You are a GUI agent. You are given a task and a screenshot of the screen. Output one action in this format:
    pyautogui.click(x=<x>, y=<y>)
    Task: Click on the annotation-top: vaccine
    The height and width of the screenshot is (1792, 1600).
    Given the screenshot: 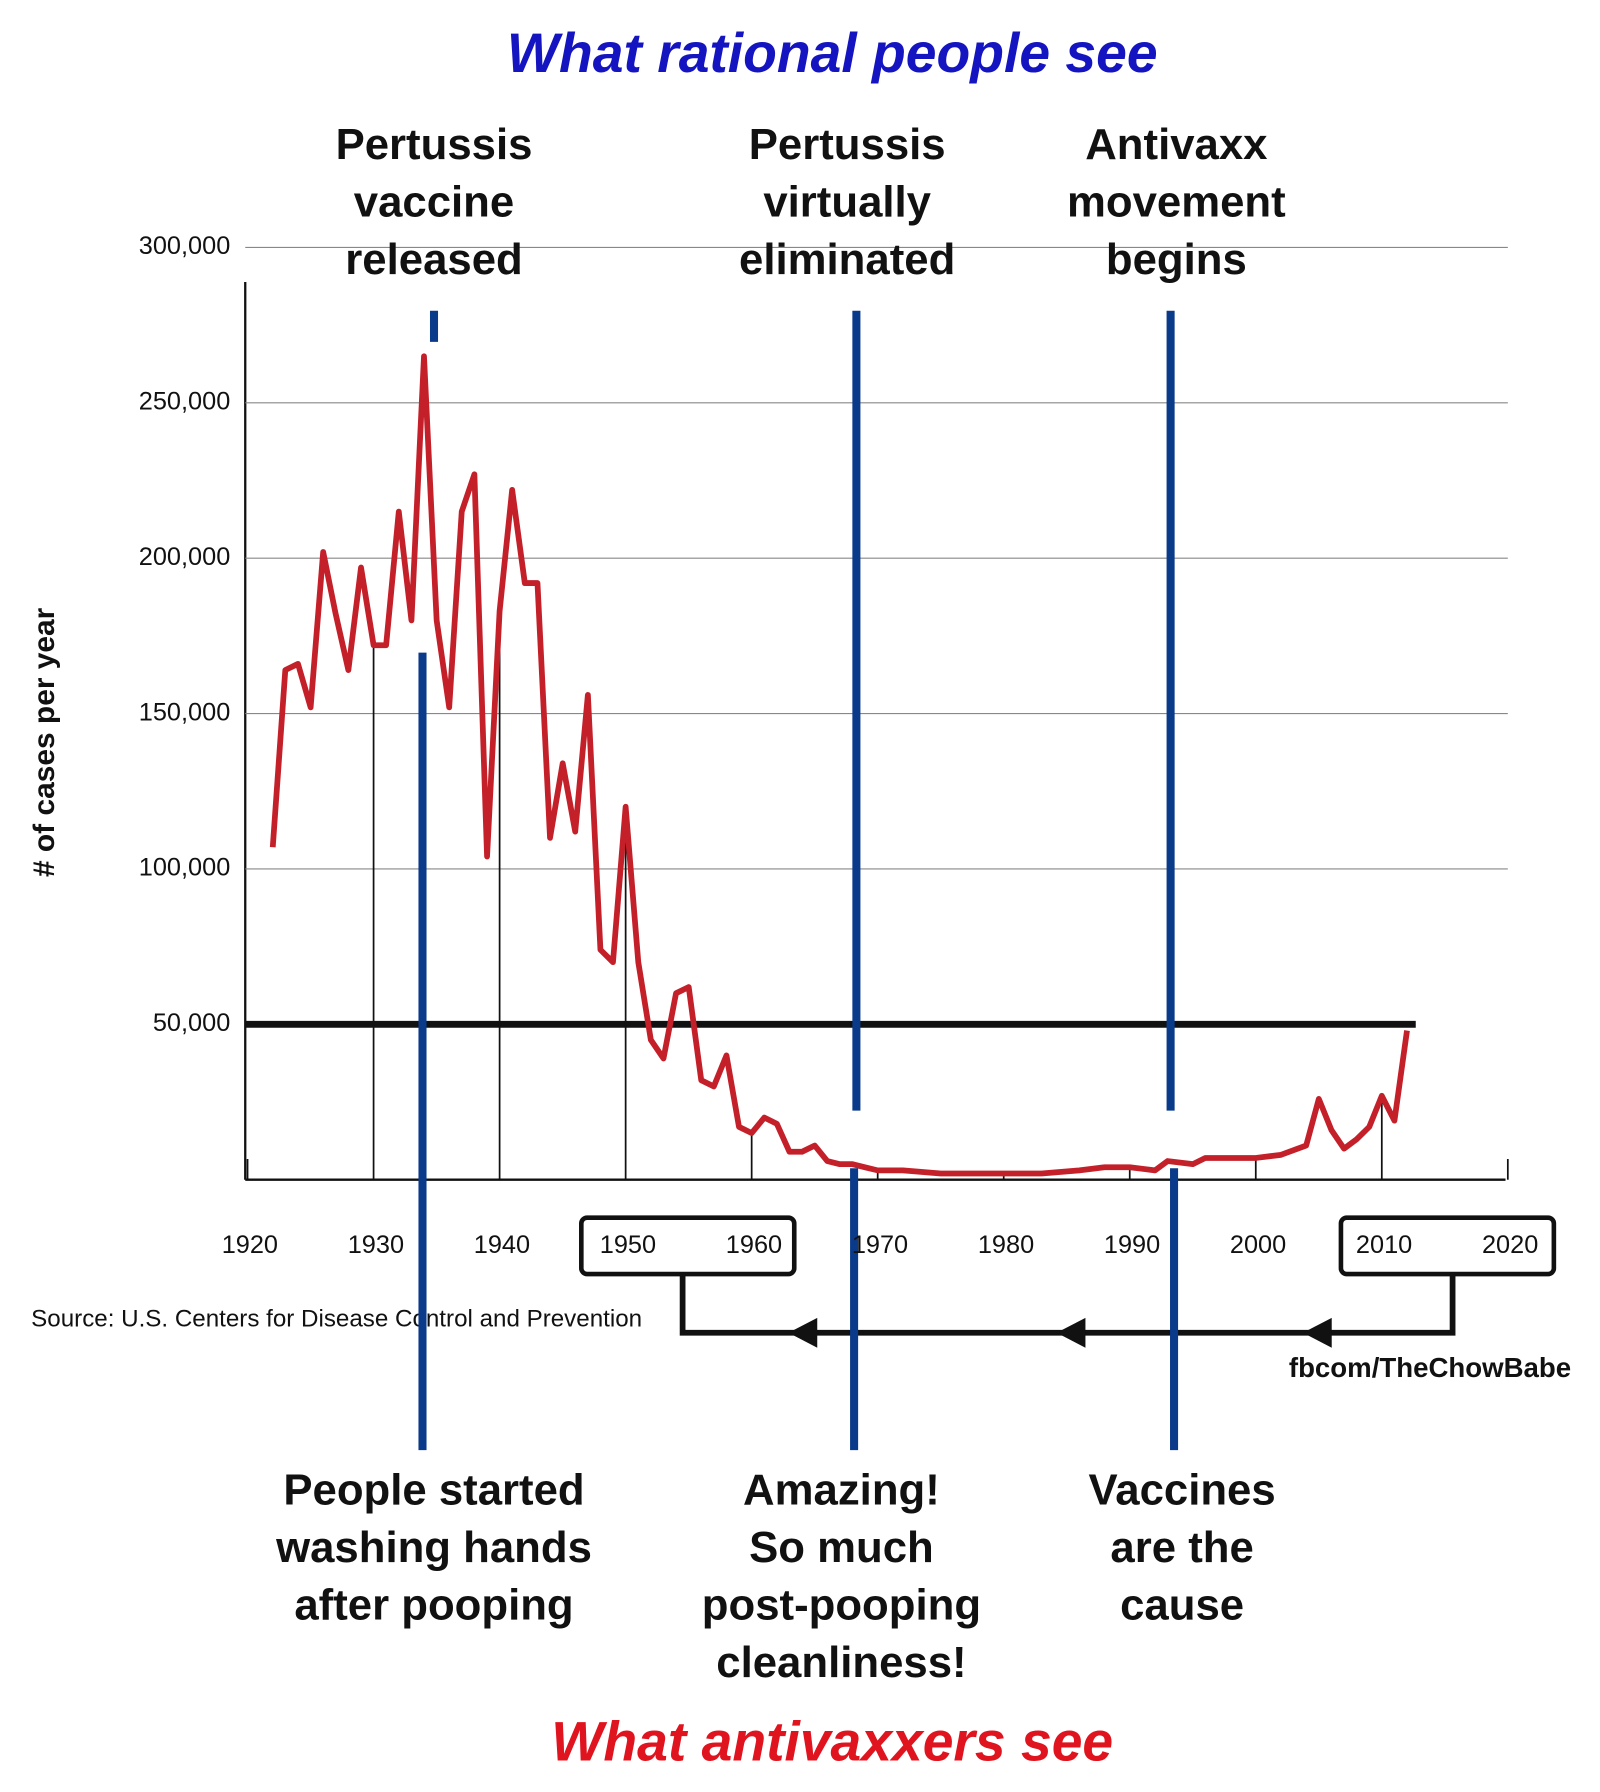 What is the action you would take?
    pyautogui.click(x=434, y=201)
    